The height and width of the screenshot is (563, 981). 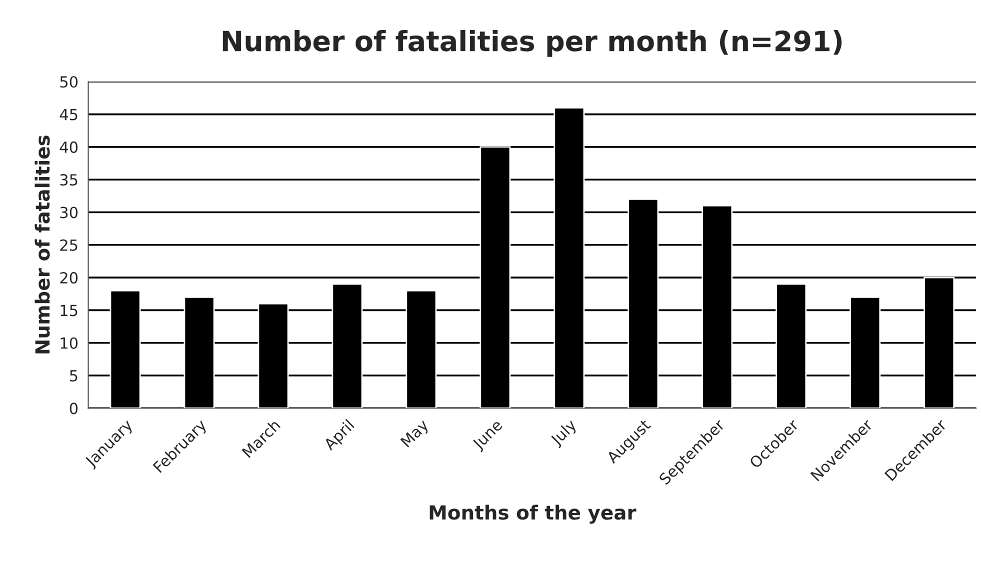 What do you see at coordinates (42, 245) in the screenshot?
I see `y-axis-title: Number of fatalities` at bounding box center [42, 245].